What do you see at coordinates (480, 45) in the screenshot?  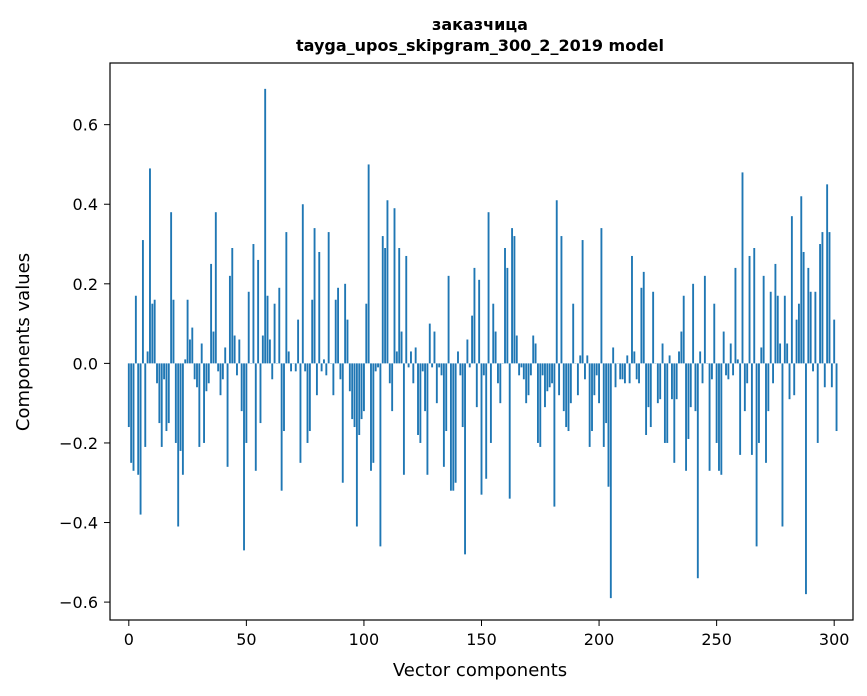 I see `chart-subtitle: tayga_upos_skipgram_300_2_2019 model` at bounding box center [480, 45].